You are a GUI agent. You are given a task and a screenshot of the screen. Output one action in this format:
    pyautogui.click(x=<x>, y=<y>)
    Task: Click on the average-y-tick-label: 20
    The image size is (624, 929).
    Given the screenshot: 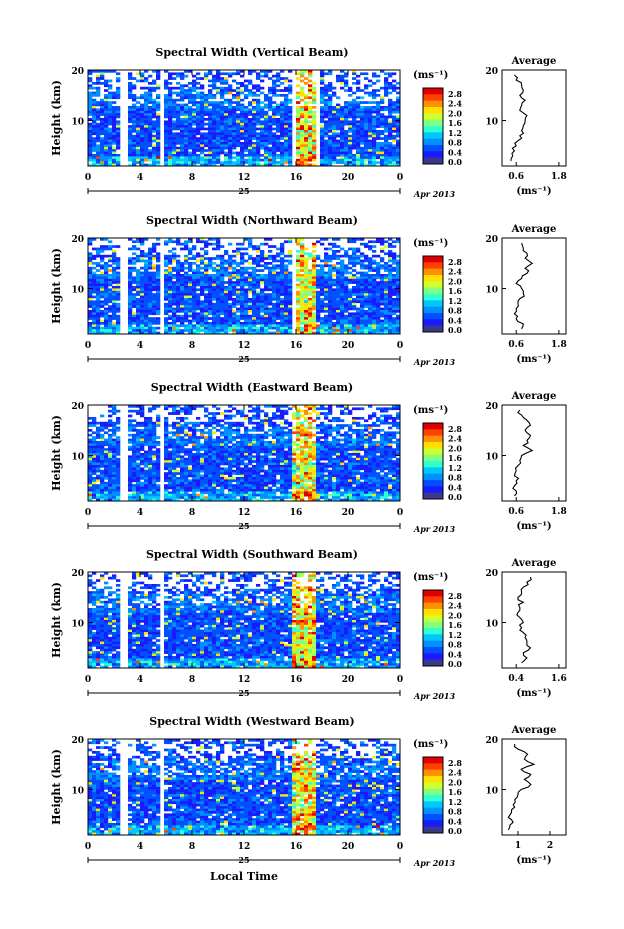 What is the action you would take?
    pyautogui.click(x=491, y=240)
    